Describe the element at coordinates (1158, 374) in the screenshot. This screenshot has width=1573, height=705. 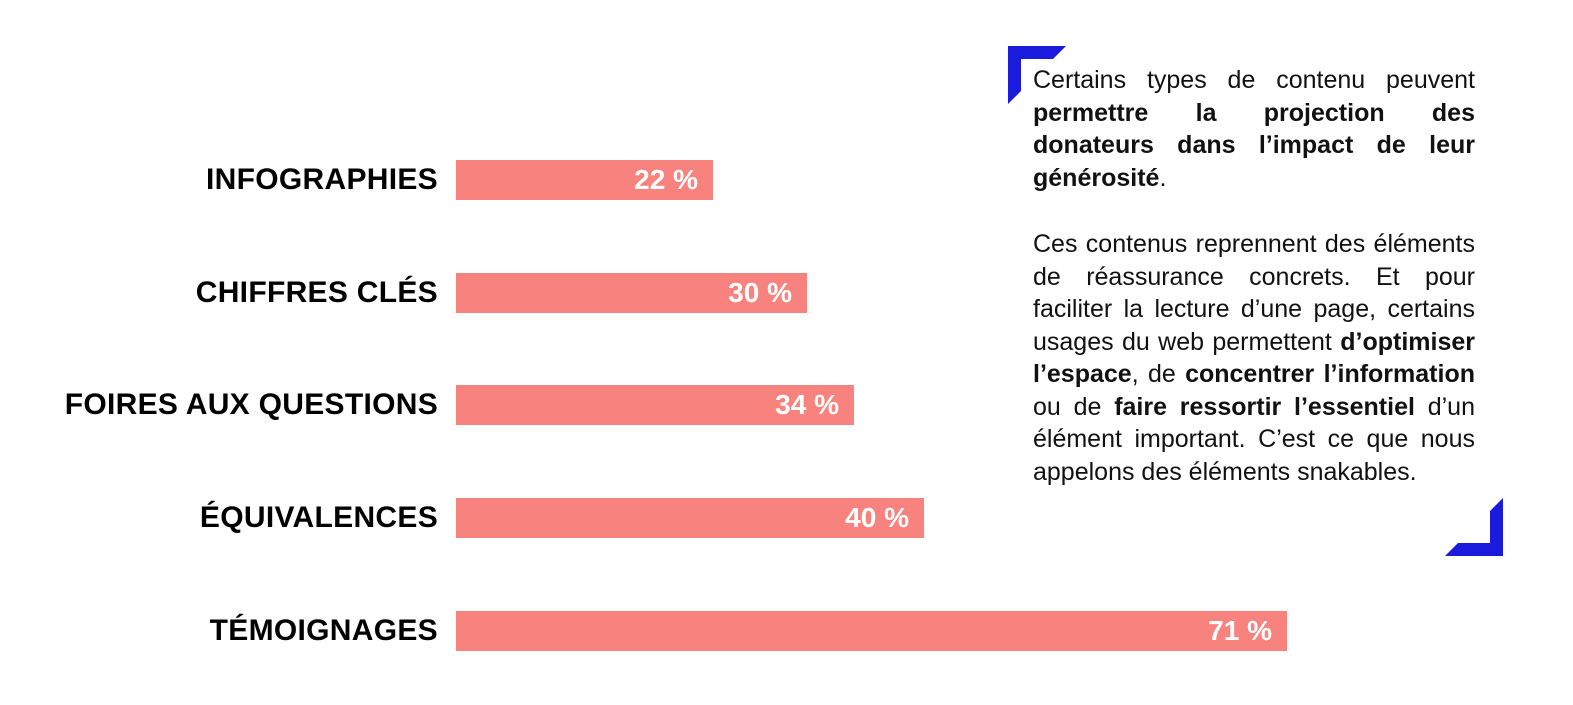
I see `commentary-segment: , de` at that location.